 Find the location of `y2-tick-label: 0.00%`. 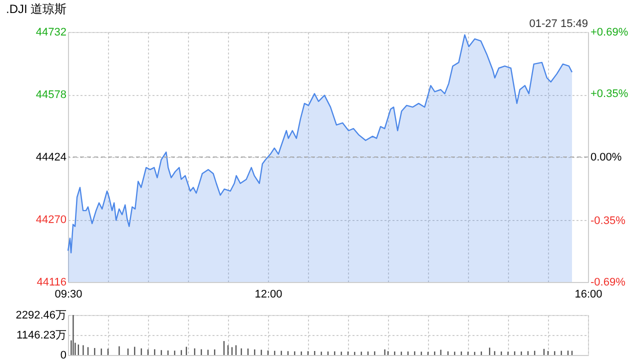

y2-tick-label: 0.00% is located at coordinates (606, 158).